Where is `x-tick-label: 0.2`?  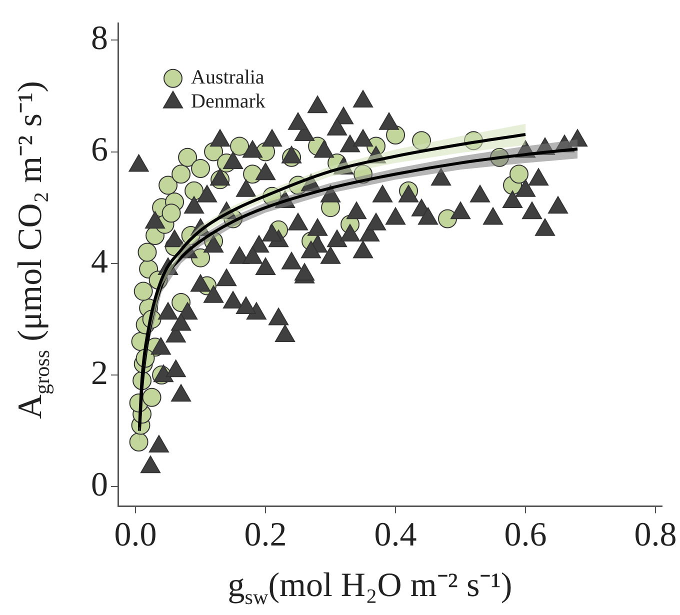
x-tick-label: 0.2 is located at coordinates (265, 535).